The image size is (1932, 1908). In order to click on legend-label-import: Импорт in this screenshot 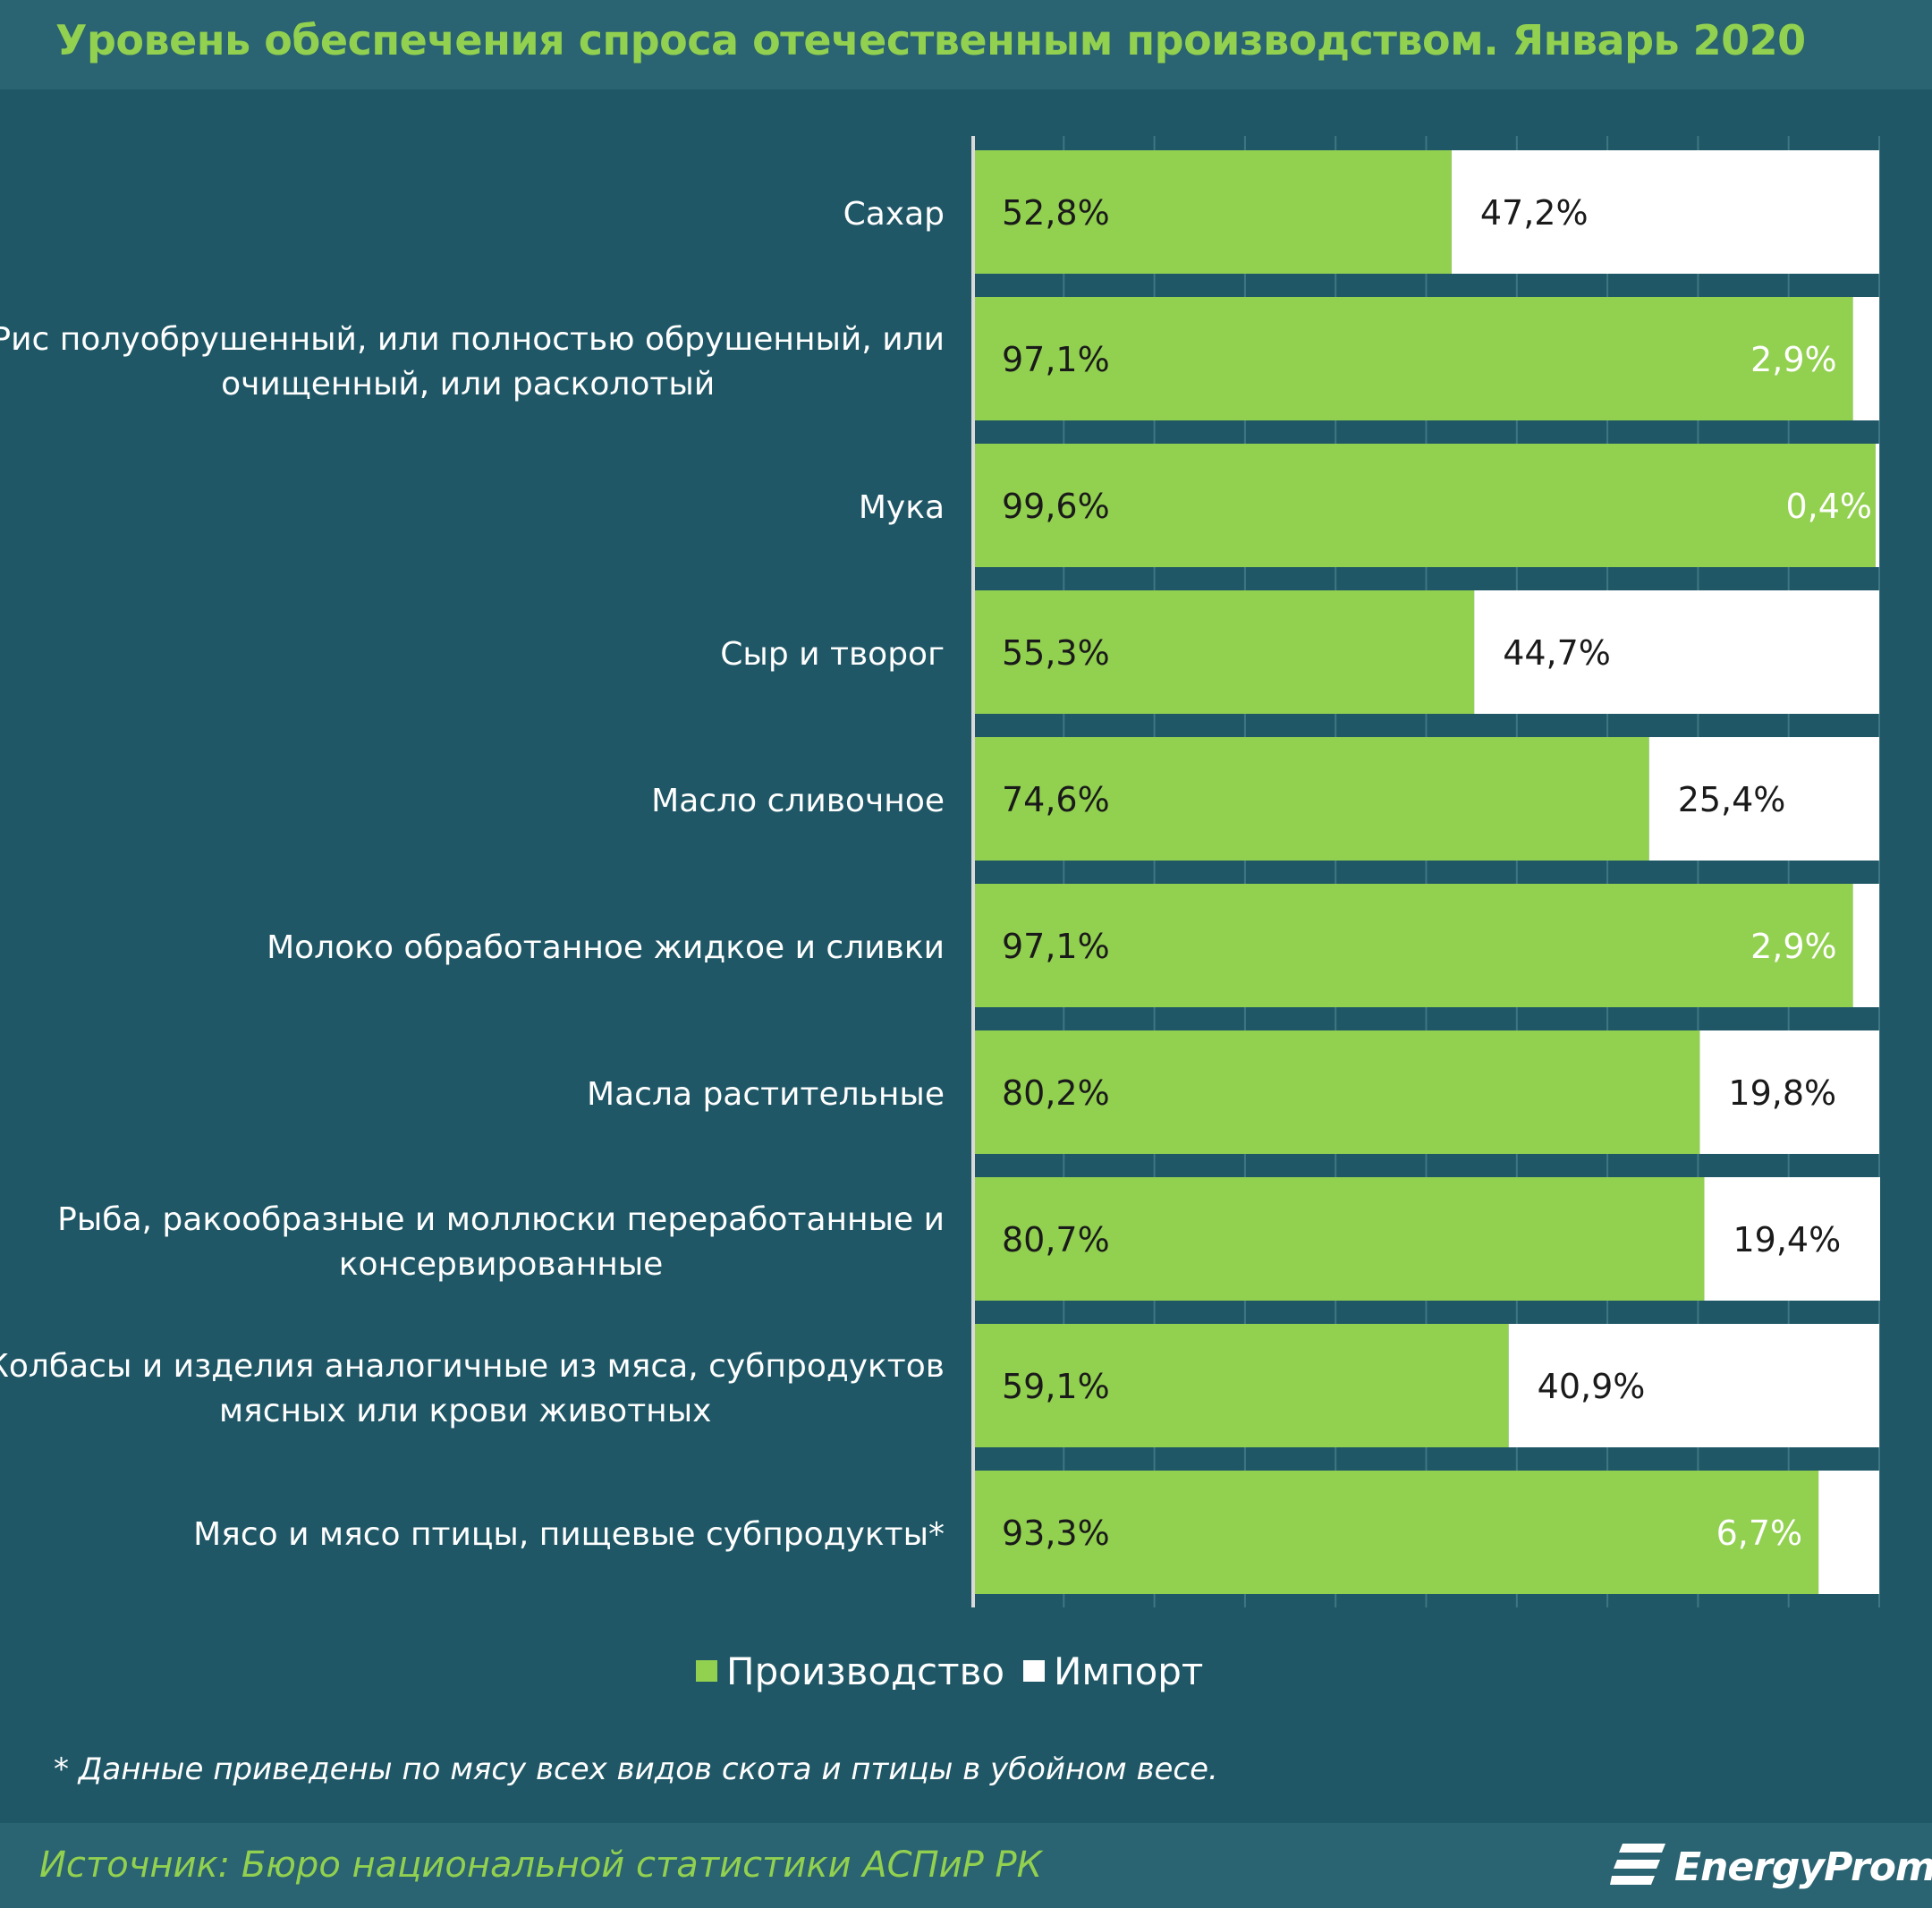, I will do `click(1129, 1671)`.